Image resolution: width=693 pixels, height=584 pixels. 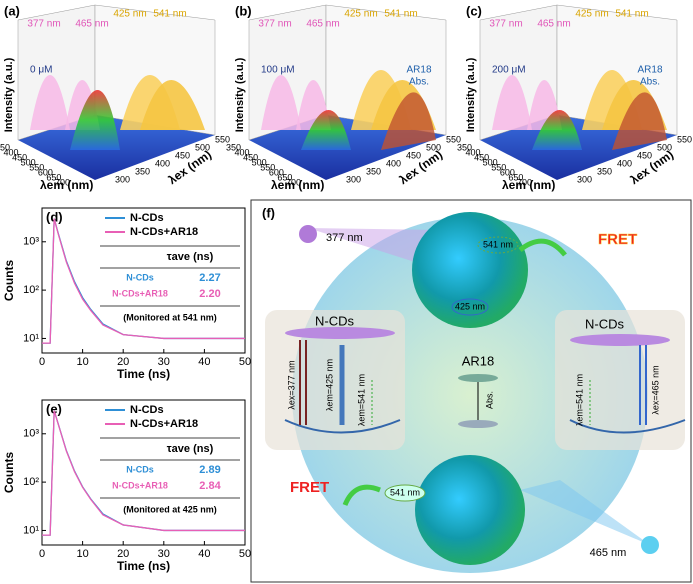 I want to click on peak, so click(x=512, y=102).